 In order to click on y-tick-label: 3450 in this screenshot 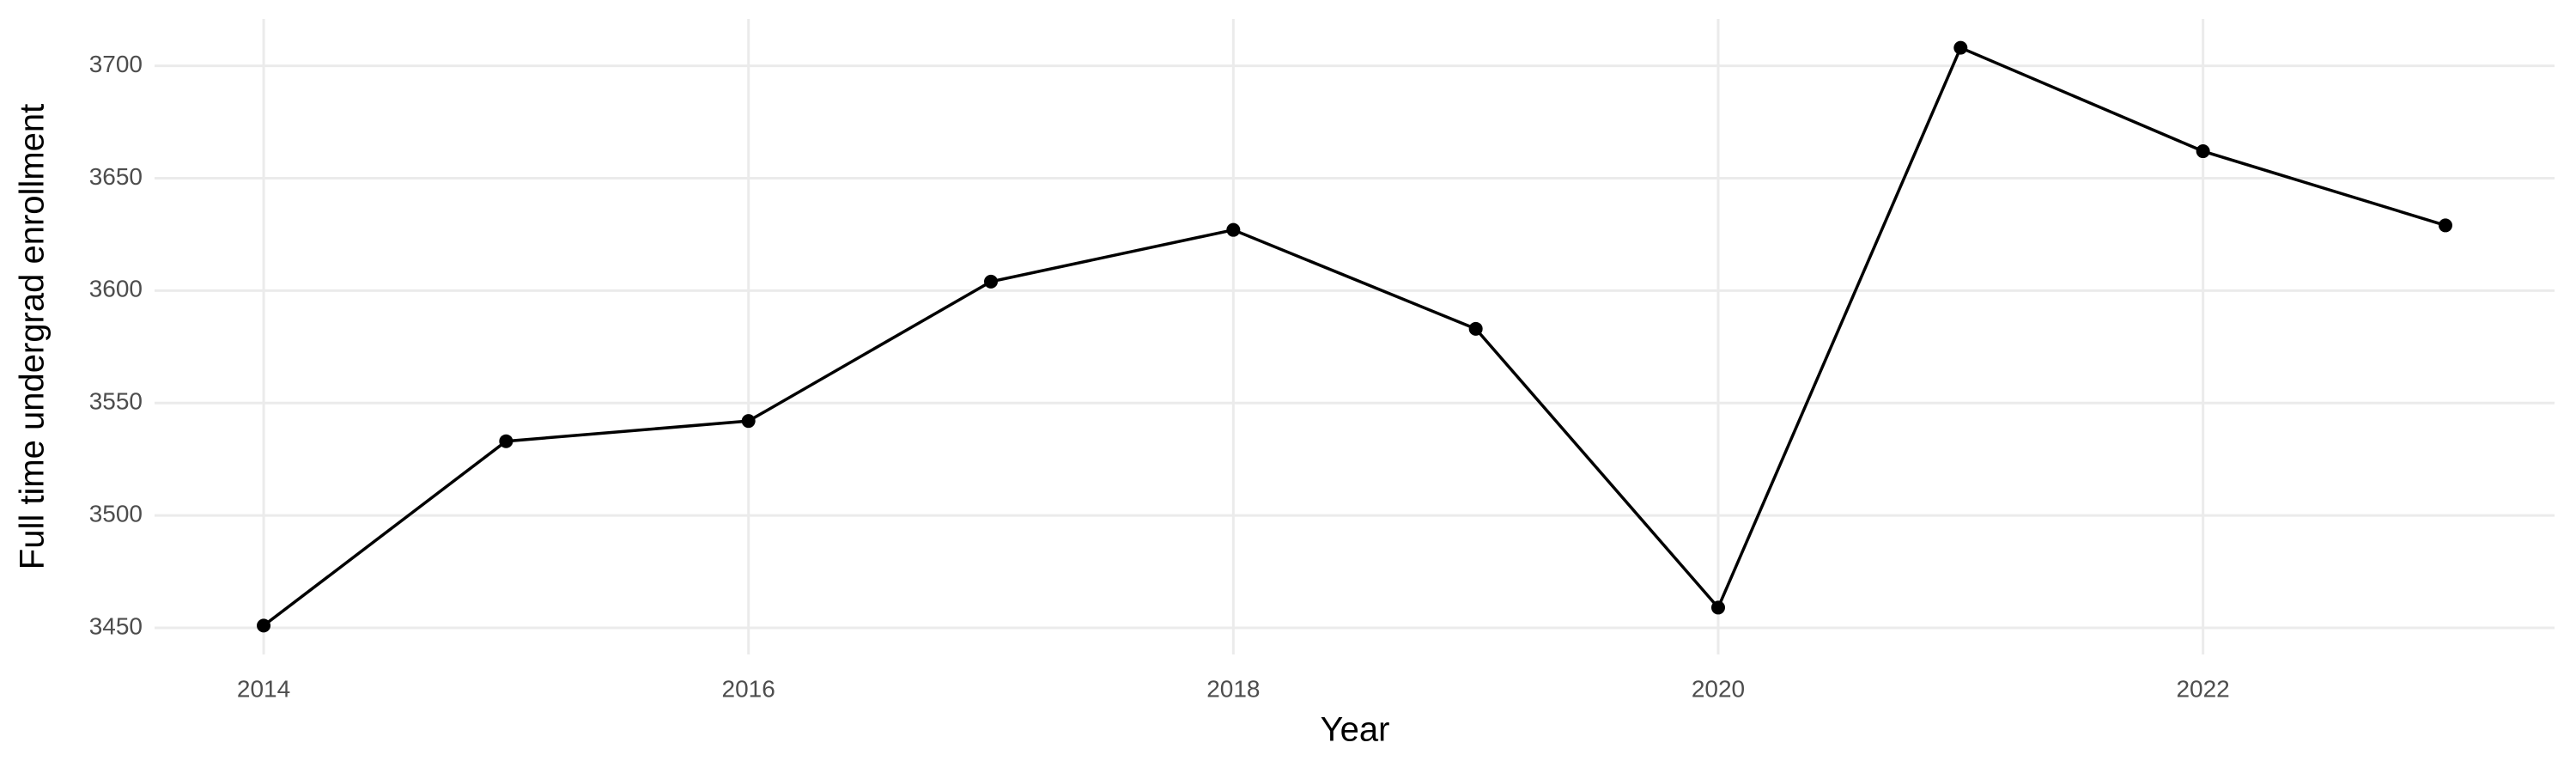, I will do `click(116, 625)`.